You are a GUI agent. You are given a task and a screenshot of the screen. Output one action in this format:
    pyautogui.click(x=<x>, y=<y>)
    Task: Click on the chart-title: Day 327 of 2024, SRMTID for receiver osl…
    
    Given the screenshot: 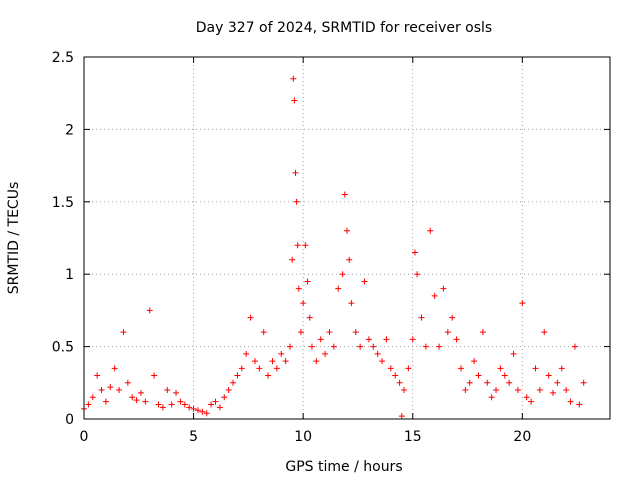 What is the action you would take?
    pyautogui.click(x=344, y=28)
    